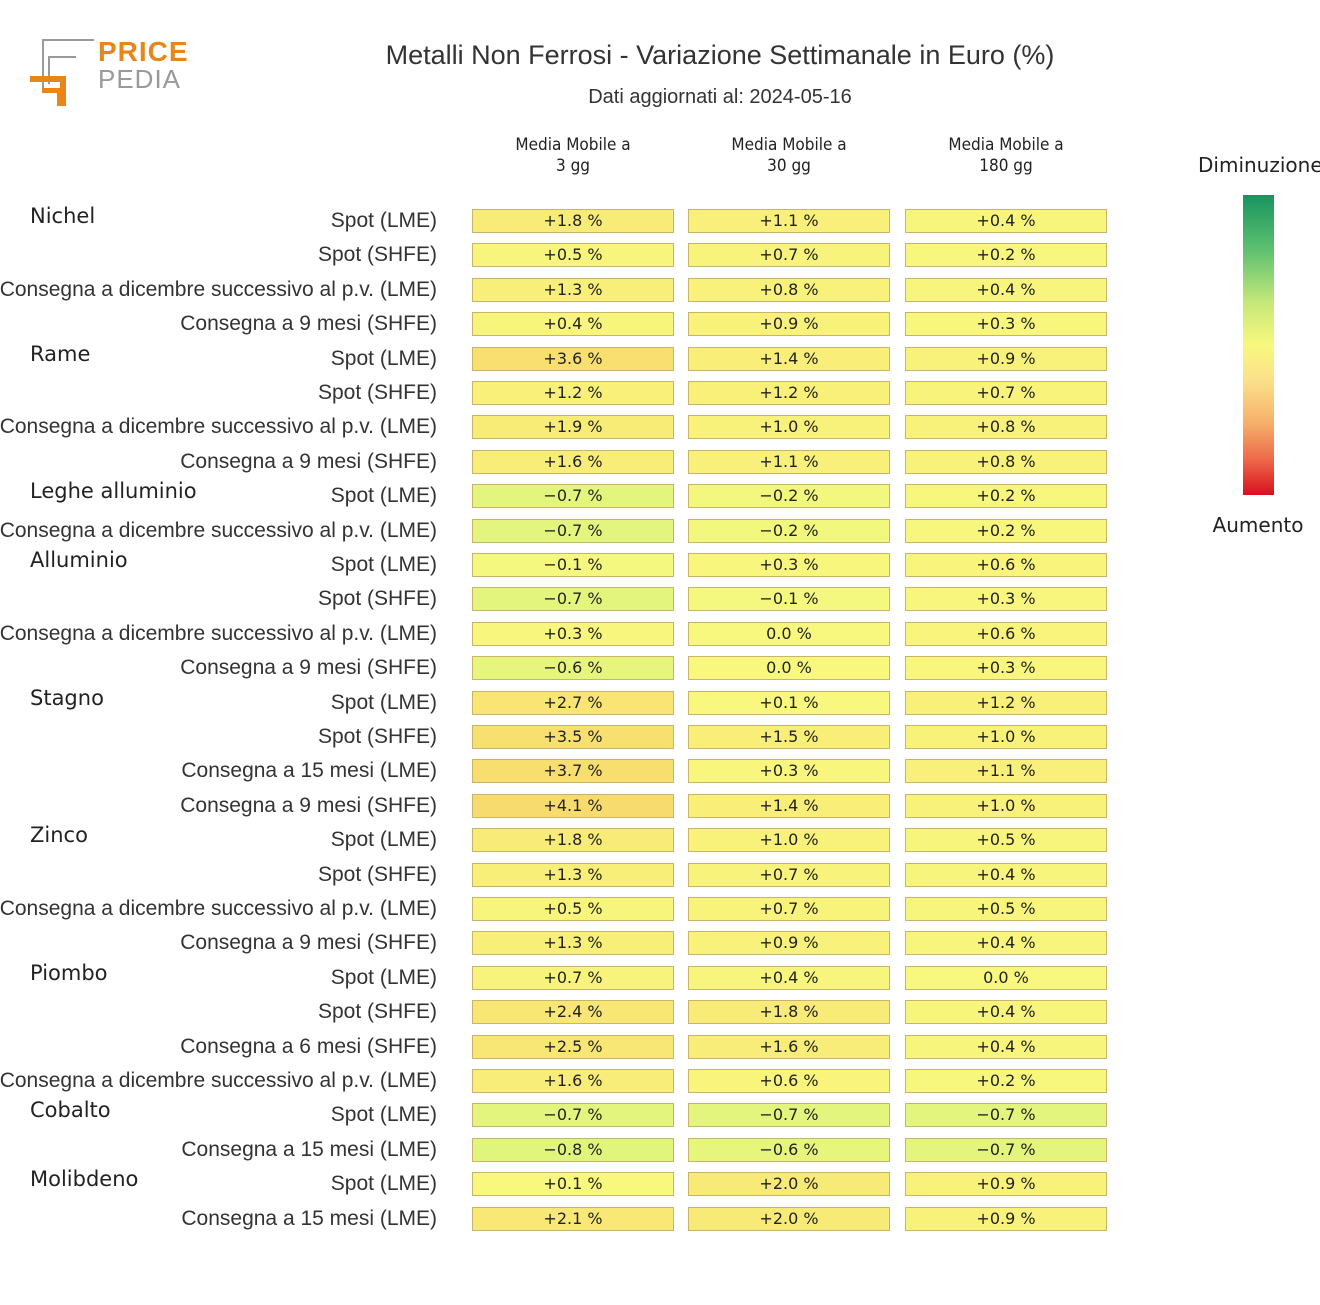  Describe the element at coordinates (789, 737) in the screenshot. I see `heatmap-cell: +1.5 %` at that location.